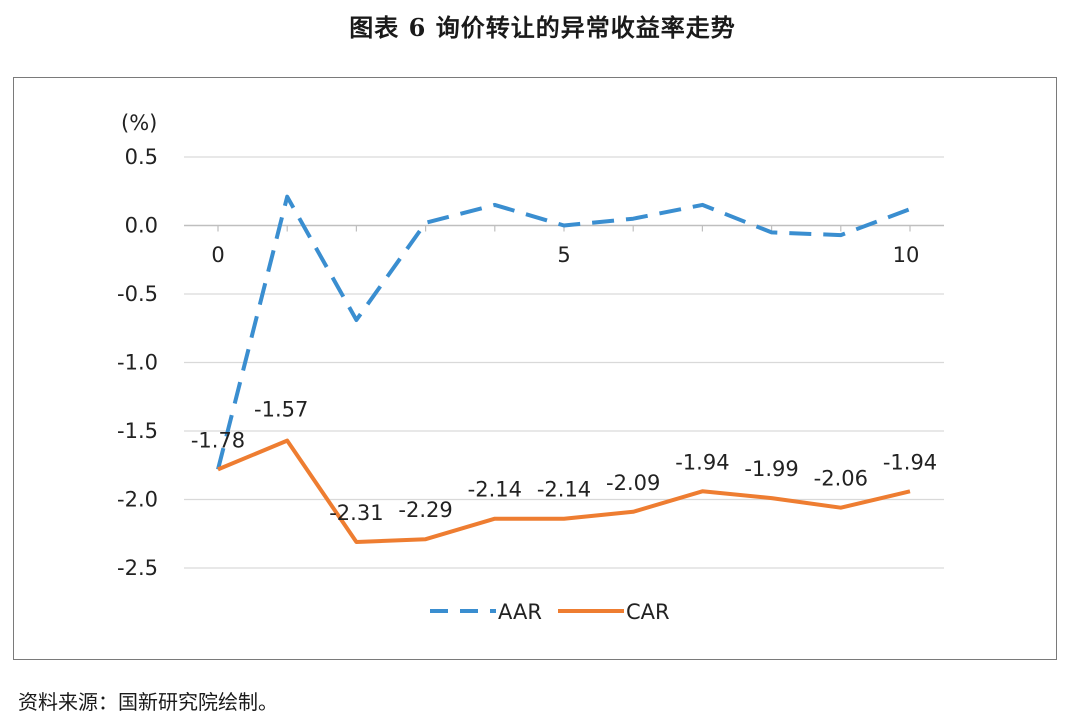  I want to click on data-label: -1.57, so click(281, 410).